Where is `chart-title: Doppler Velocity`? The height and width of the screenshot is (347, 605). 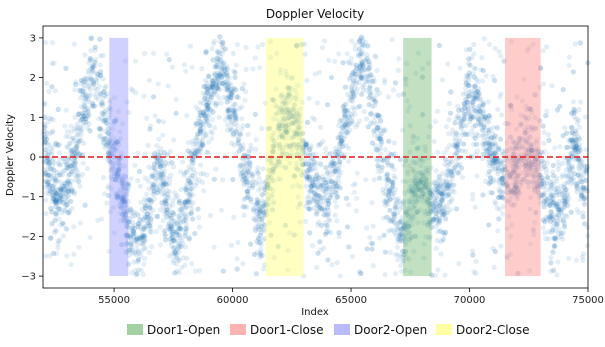 chart-title: Doppler Velocity is located at coordinates (315, 14).